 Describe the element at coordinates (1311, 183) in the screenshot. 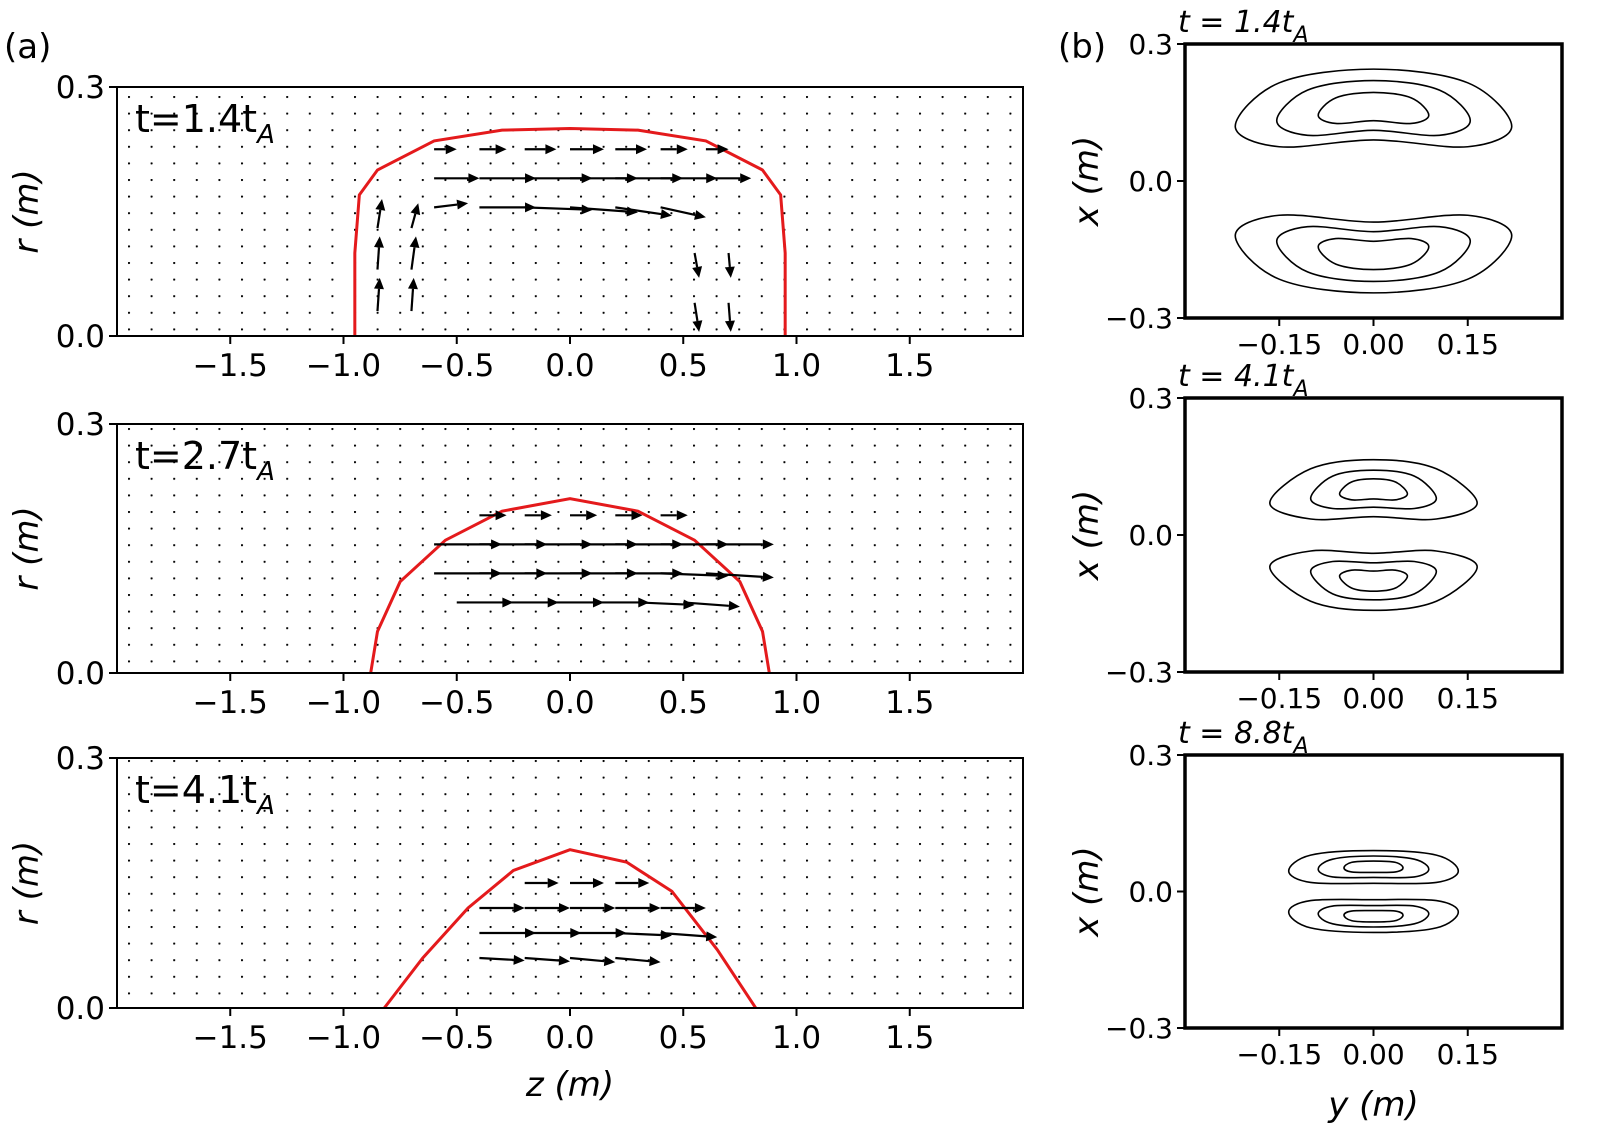

I see `panel: (b) −0.15 0.00 0.15 −0.3 0.0 0.3 x (m) t = 1.4t A` at that location.